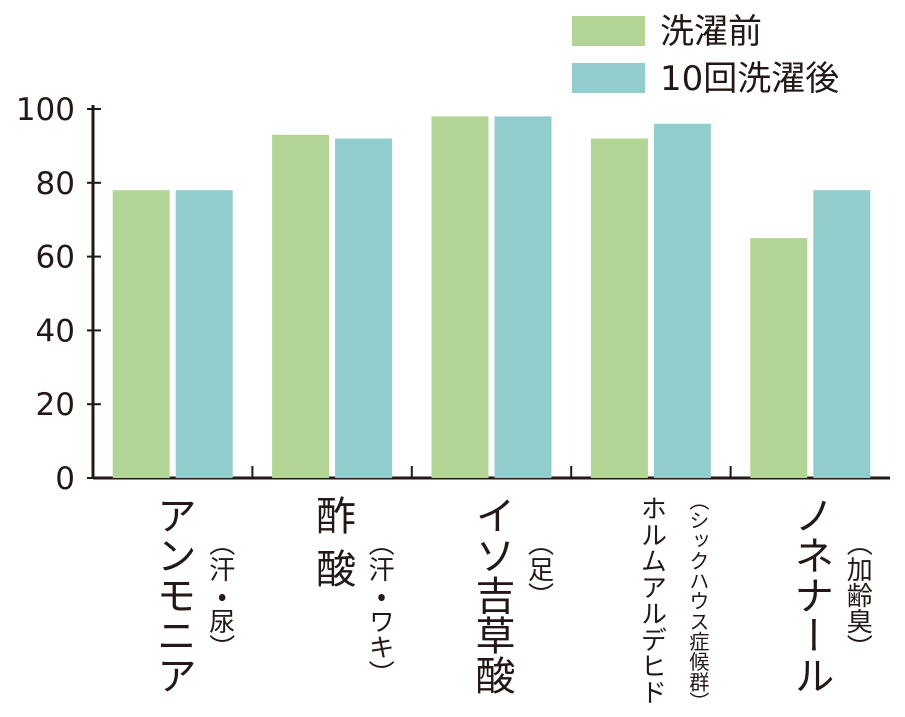  What do you see at coordinates (492, 595) in the screenshot?
I see `category-label: イソ吉草酸` at bounding box center [492, 595].